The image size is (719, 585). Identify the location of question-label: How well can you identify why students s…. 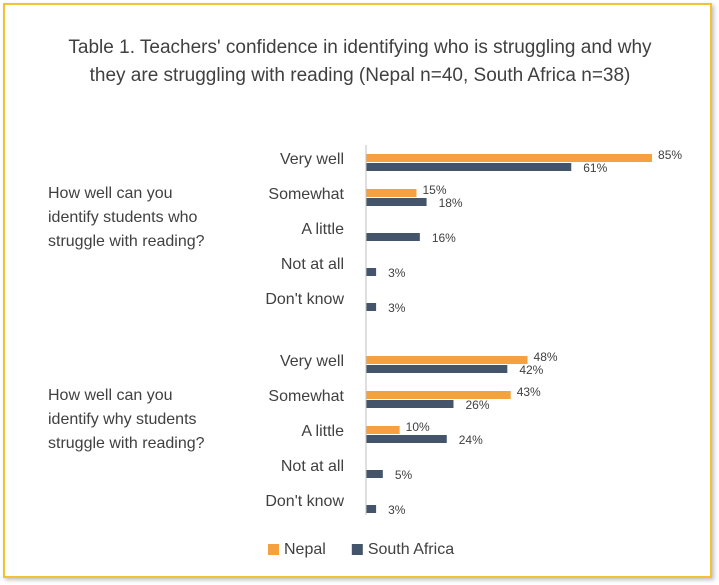
(126, 419).